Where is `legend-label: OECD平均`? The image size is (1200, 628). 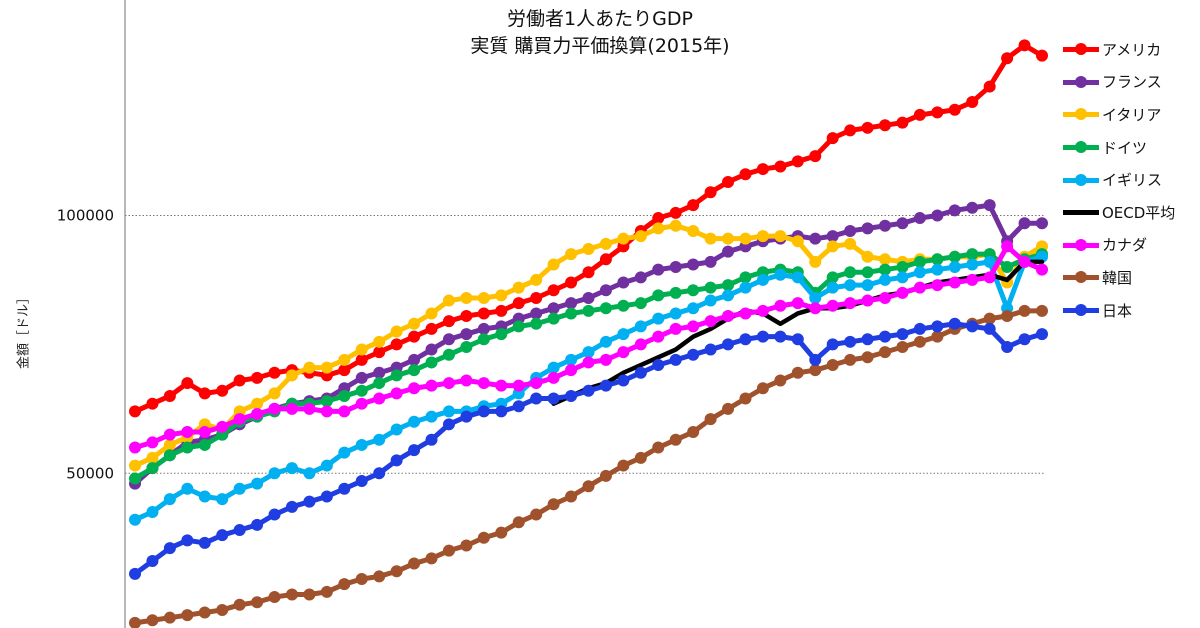 legend-label: OECD平均 is located at coordinates (1139, 212).